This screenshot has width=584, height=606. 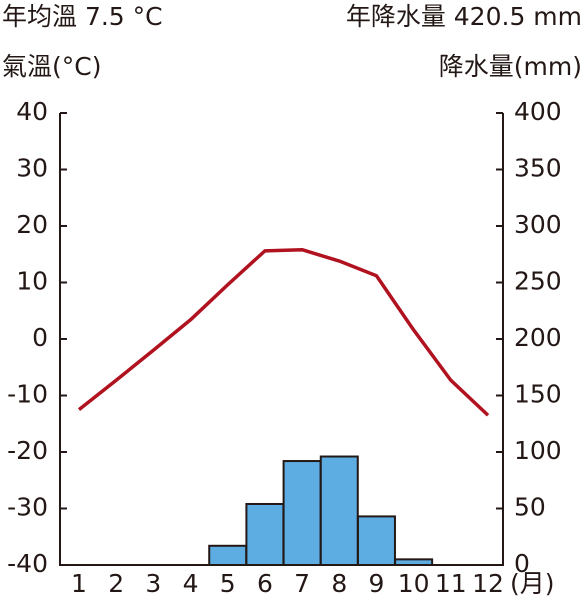 I want to click on x-tick-label: 8, so click(x=339, y=583).